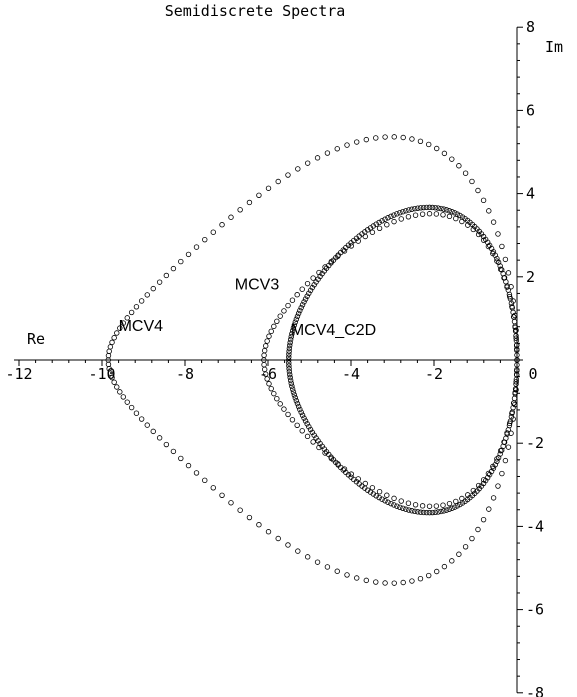 The width and height of the screenshot is (577, 697). I want to click on annotation-label: MCV4, so click(141, 326).